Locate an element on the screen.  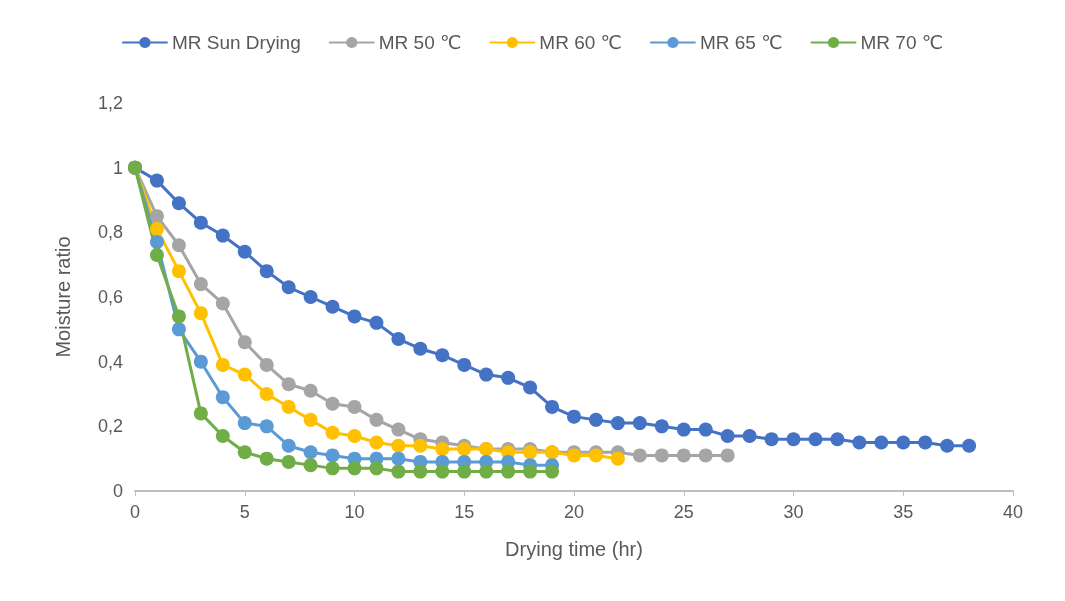
x-axis-title: Drying time (hr) is located at coordinates (574, 549).